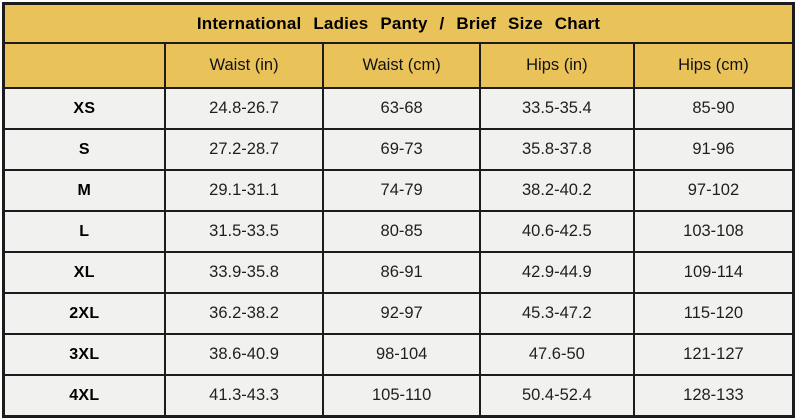  I want to click on table-row-xl: XL 33.9-35.8 86-91 42.9-44.9 109-114, so click(398, 272).